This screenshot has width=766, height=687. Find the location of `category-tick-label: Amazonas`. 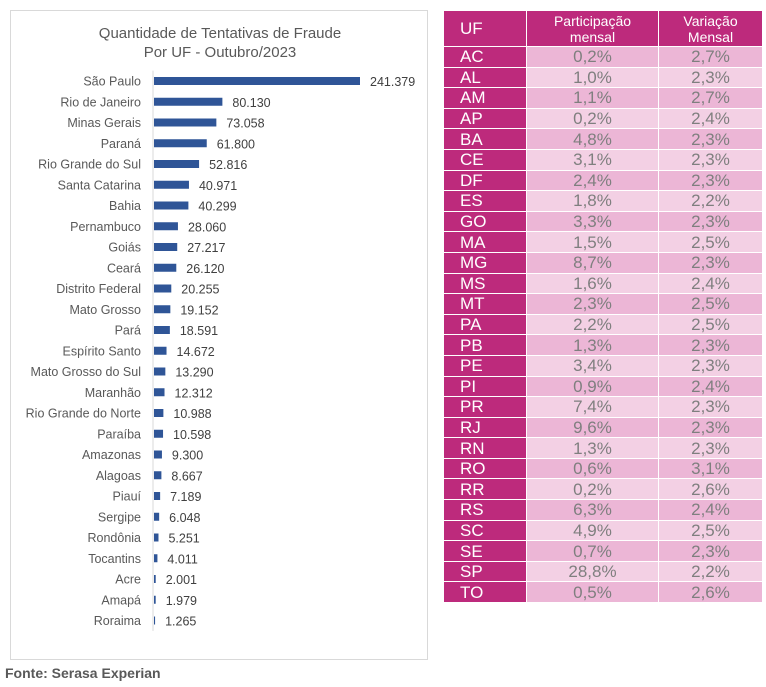

category-tick-label: Amazonas is located at coordinates (111, 455).